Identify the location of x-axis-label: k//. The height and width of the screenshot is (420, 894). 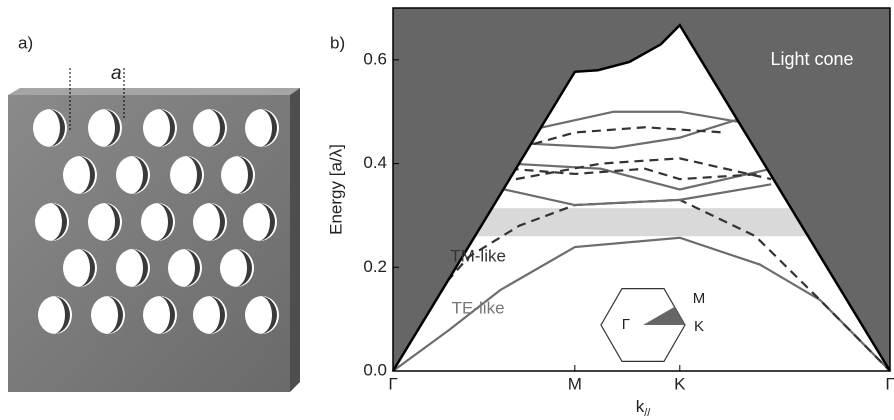
(644, 407).